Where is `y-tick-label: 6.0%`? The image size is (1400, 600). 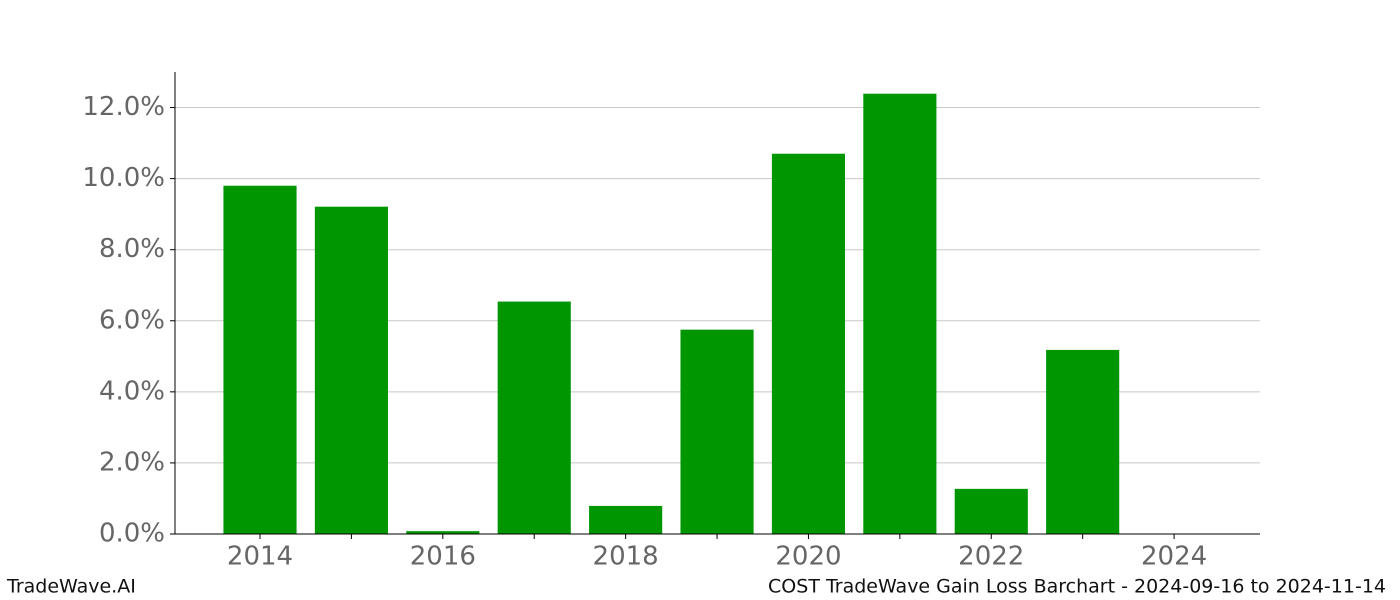
y-tick-label: 6.0% is located at coordinates (132, 320).